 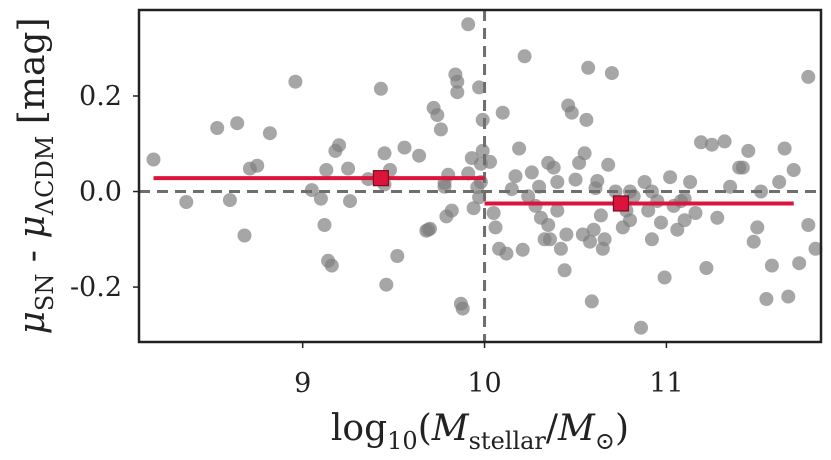 What do you see at coordinates (622, 428) in the screenshot?
I see `x-label-close: )` at bounding box center [622, 428].